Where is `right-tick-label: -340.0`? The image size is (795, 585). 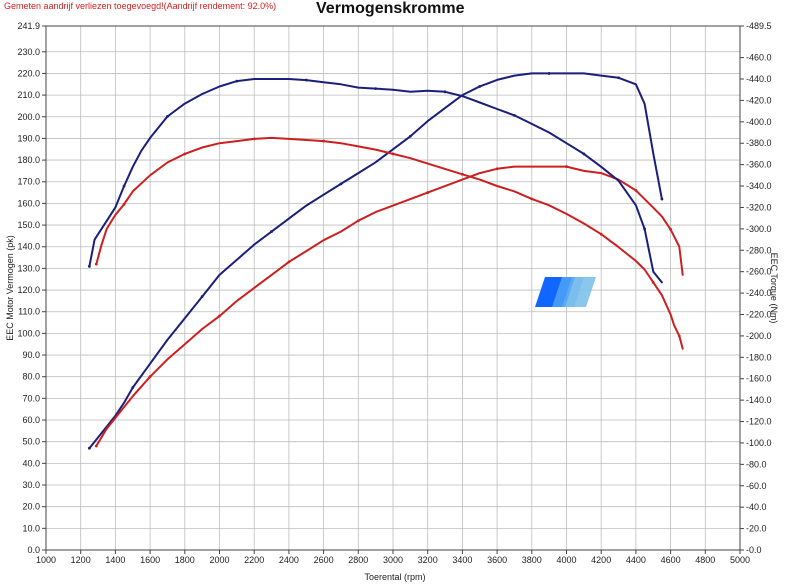
right-tick-label: -340.0 is located at coordinates (759, 186).